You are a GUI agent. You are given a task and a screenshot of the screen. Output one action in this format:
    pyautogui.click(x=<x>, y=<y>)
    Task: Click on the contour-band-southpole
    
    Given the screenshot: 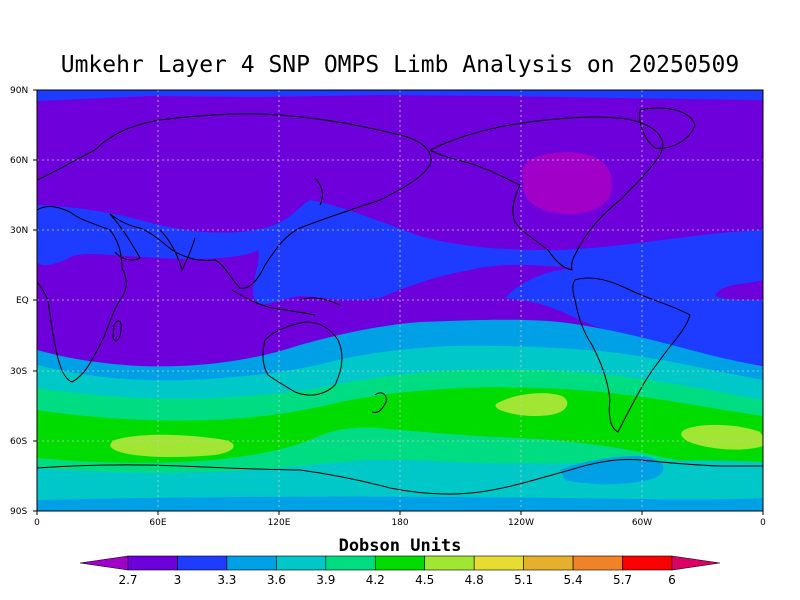 What is the action you would take?
    pyautogui.click(x=400, y=503)
    